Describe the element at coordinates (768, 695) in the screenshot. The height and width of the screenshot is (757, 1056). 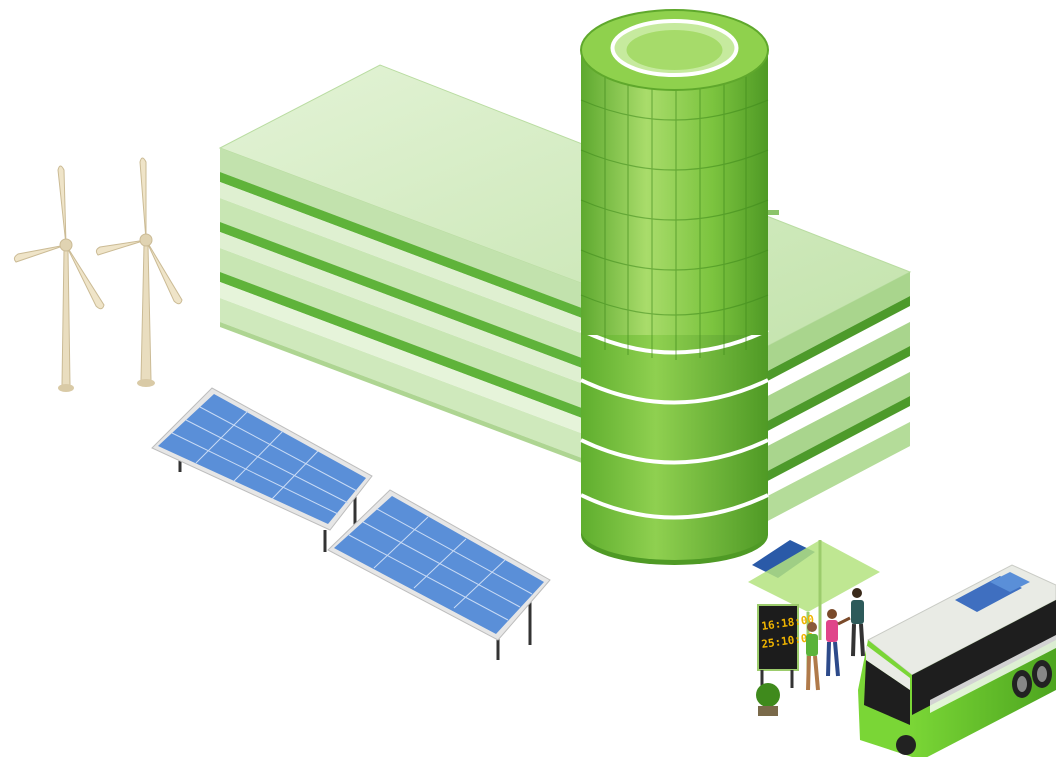
I see `shrub` at that location.